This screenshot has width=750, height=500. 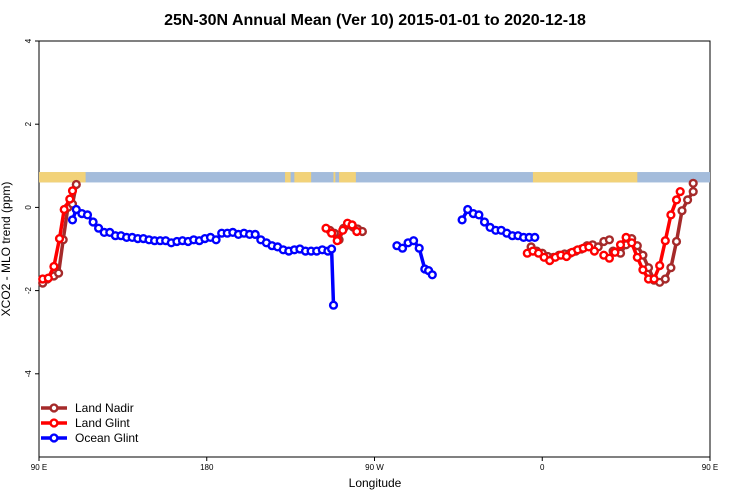 I want to click on y-tick-label: 4, so click(x=28, y=40).